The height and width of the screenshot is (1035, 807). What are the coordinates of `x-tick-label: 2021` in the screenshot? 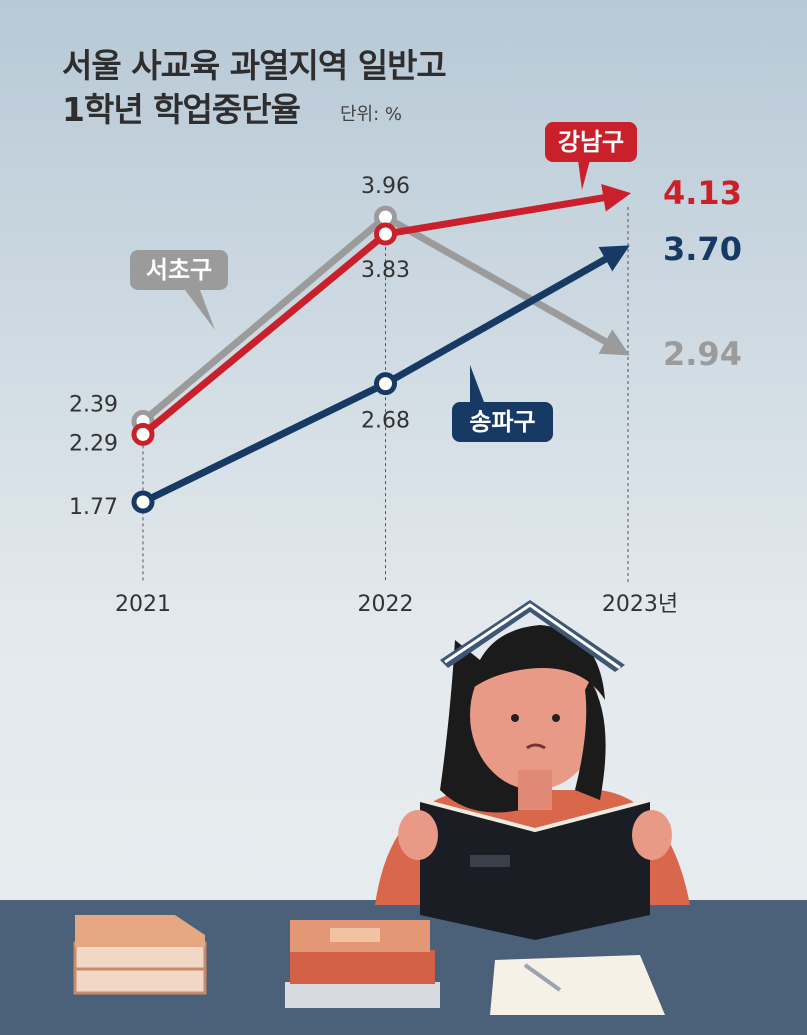 It's located at (143, 604).